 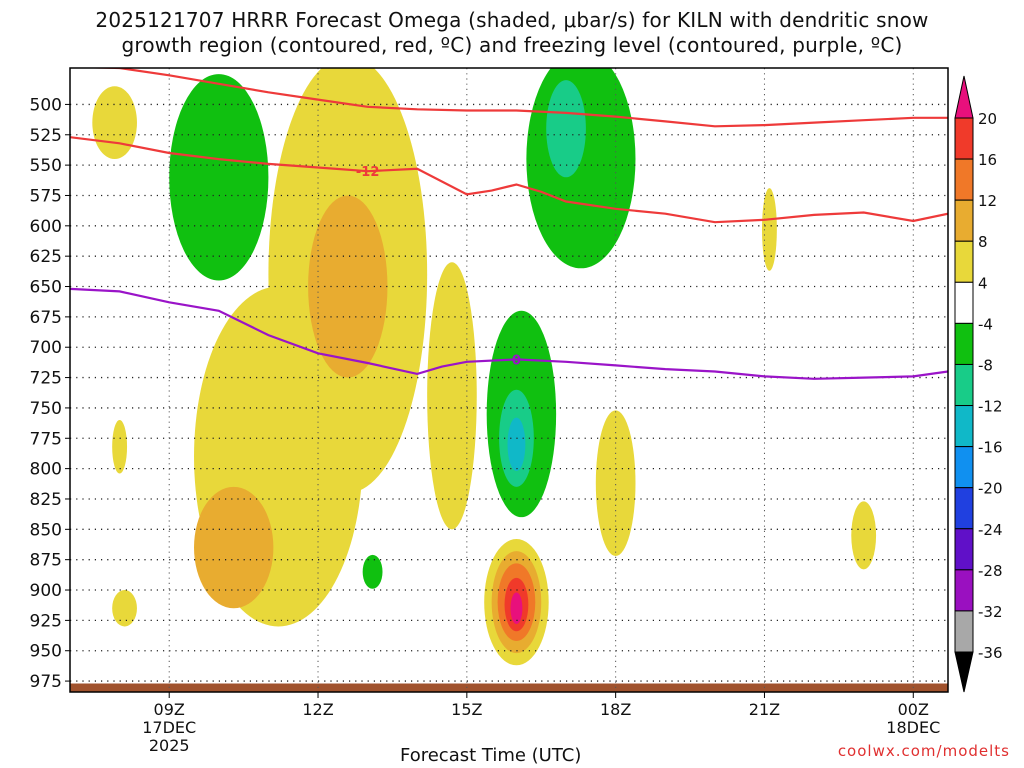 I want to click on colorbar: 20 16 12 8 4 -4 -8 -12 -16 -20 -24 -28 -32 -36, so click(x=978, y=384).